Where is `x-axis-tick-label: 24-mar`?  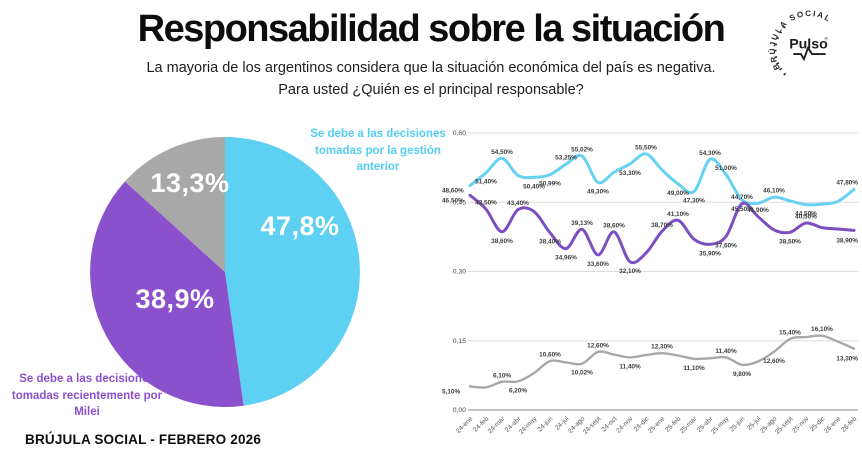
x-axis-tick-label: 24-mar is located at coordinates (497, 425).